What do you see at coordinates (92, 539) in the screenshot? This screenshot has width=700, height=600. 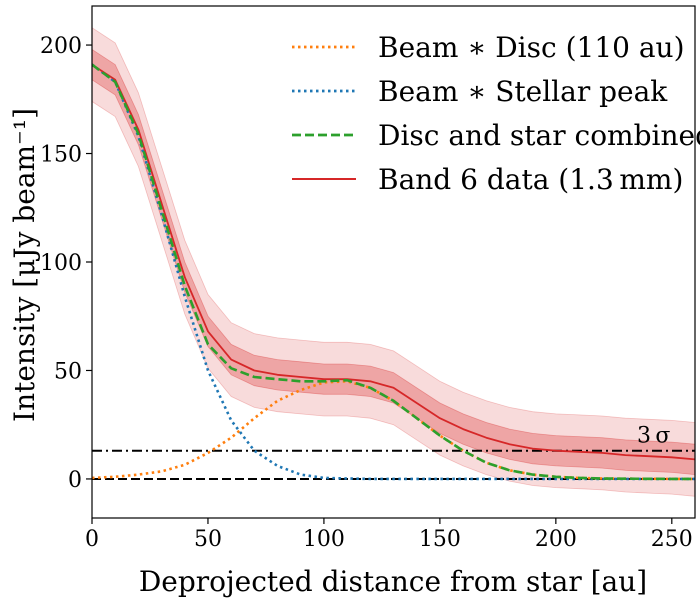 I see `x-tick-label: 0` at bounding box center [92, 539].